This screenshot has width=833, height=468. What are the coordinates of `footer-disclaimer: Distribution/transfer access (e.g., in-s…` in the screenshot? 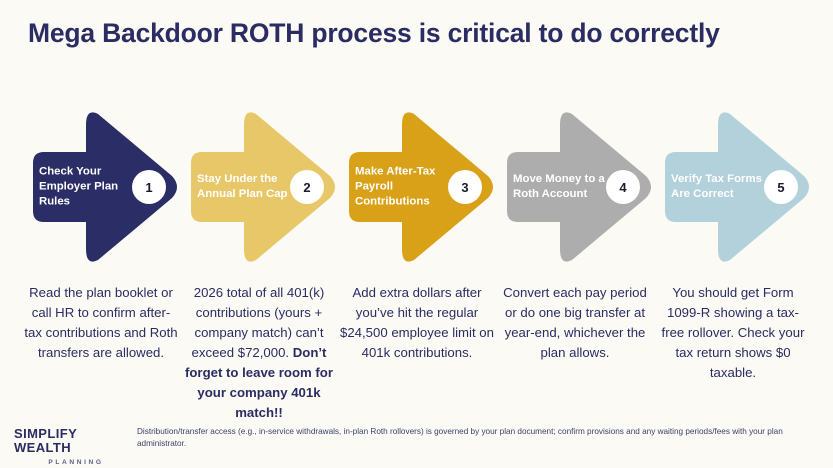 It's located at (460, 438).